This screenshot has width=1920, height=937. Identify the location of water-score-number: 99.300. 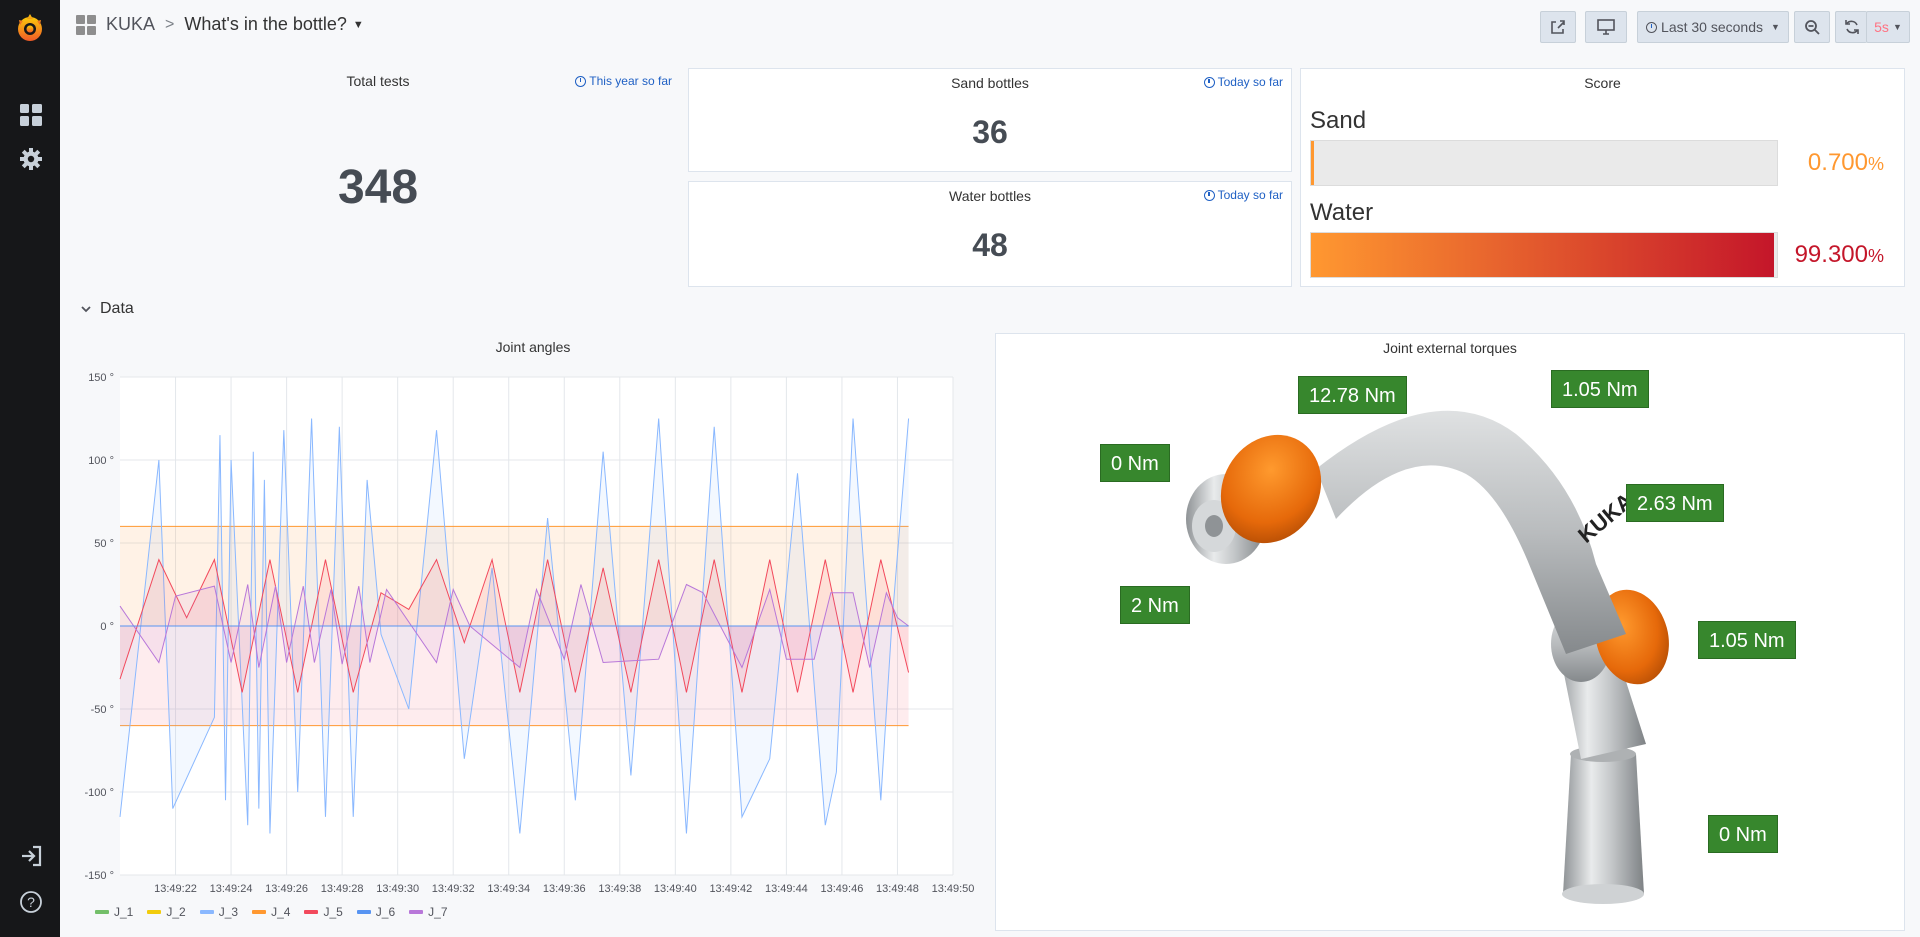
(1831, 254).